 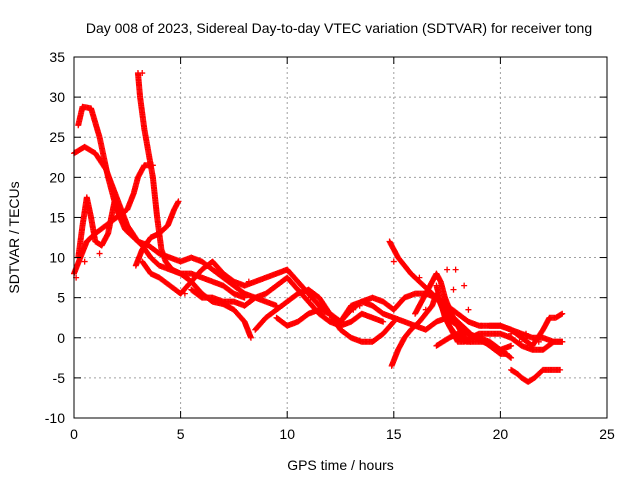 I want to click on x-tick-label: 5, so click(x=181, y=434).